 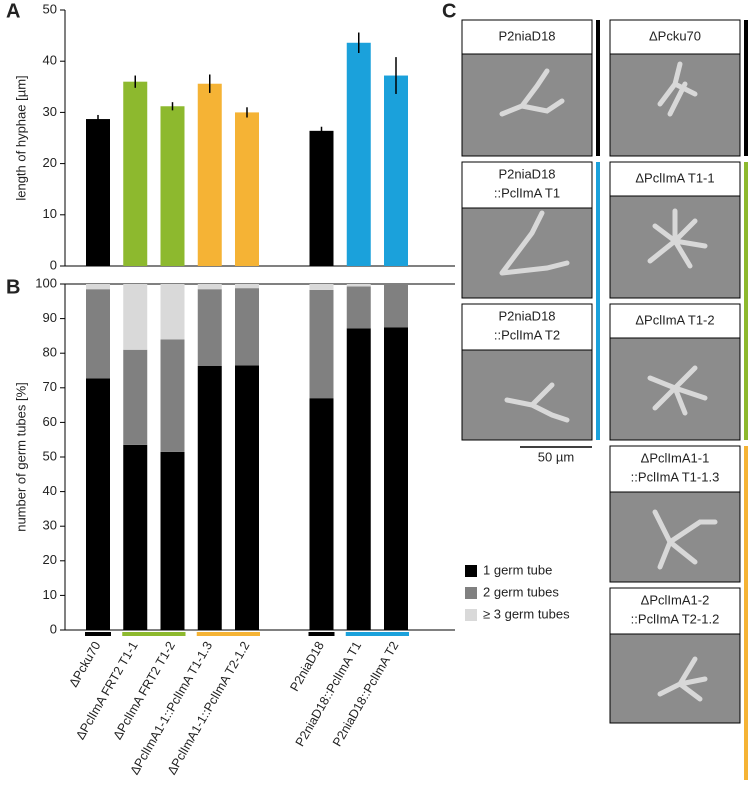 I want to click on micrograph-panel: ΔPclImA T1-2, so click(x=675, y=372).